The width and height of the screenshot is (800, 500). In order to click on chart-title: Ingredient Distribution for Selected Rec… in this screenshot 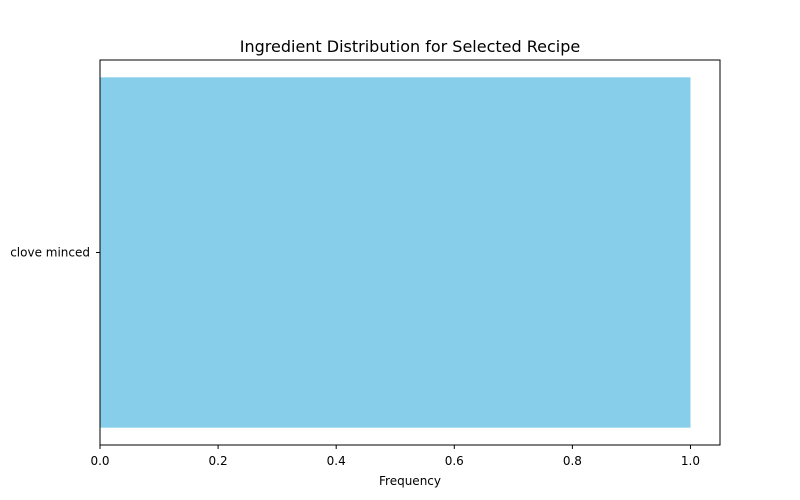, I will do `click(410, 46)`.